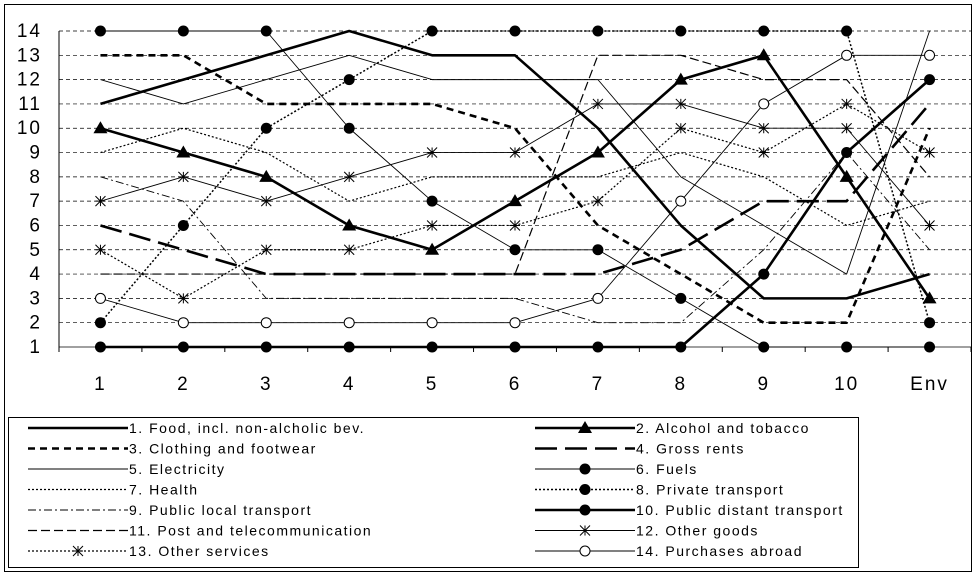 This screenshot has height=576, width=976. Describe the element at coordinates (113, 490) in the screenshot. I see `legend-item-7: 7. Health` at that location.